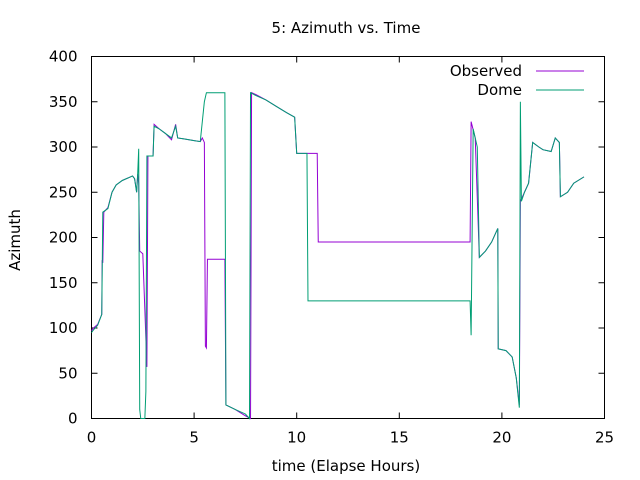 This screenshot has height=480, width=640. I want to click on x-tick-label: 0, so click(92, 438).